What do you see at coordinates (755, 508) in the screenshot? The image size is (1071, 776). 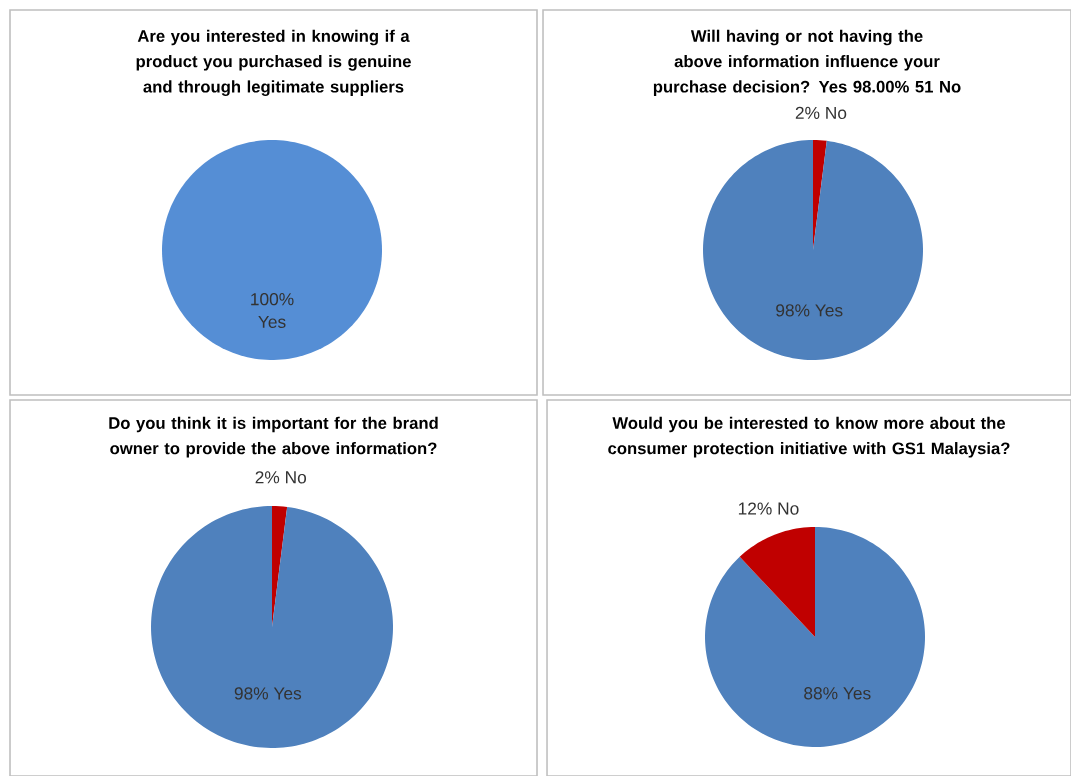 I see `data-label: 12%` at bounding box center [755, 508].